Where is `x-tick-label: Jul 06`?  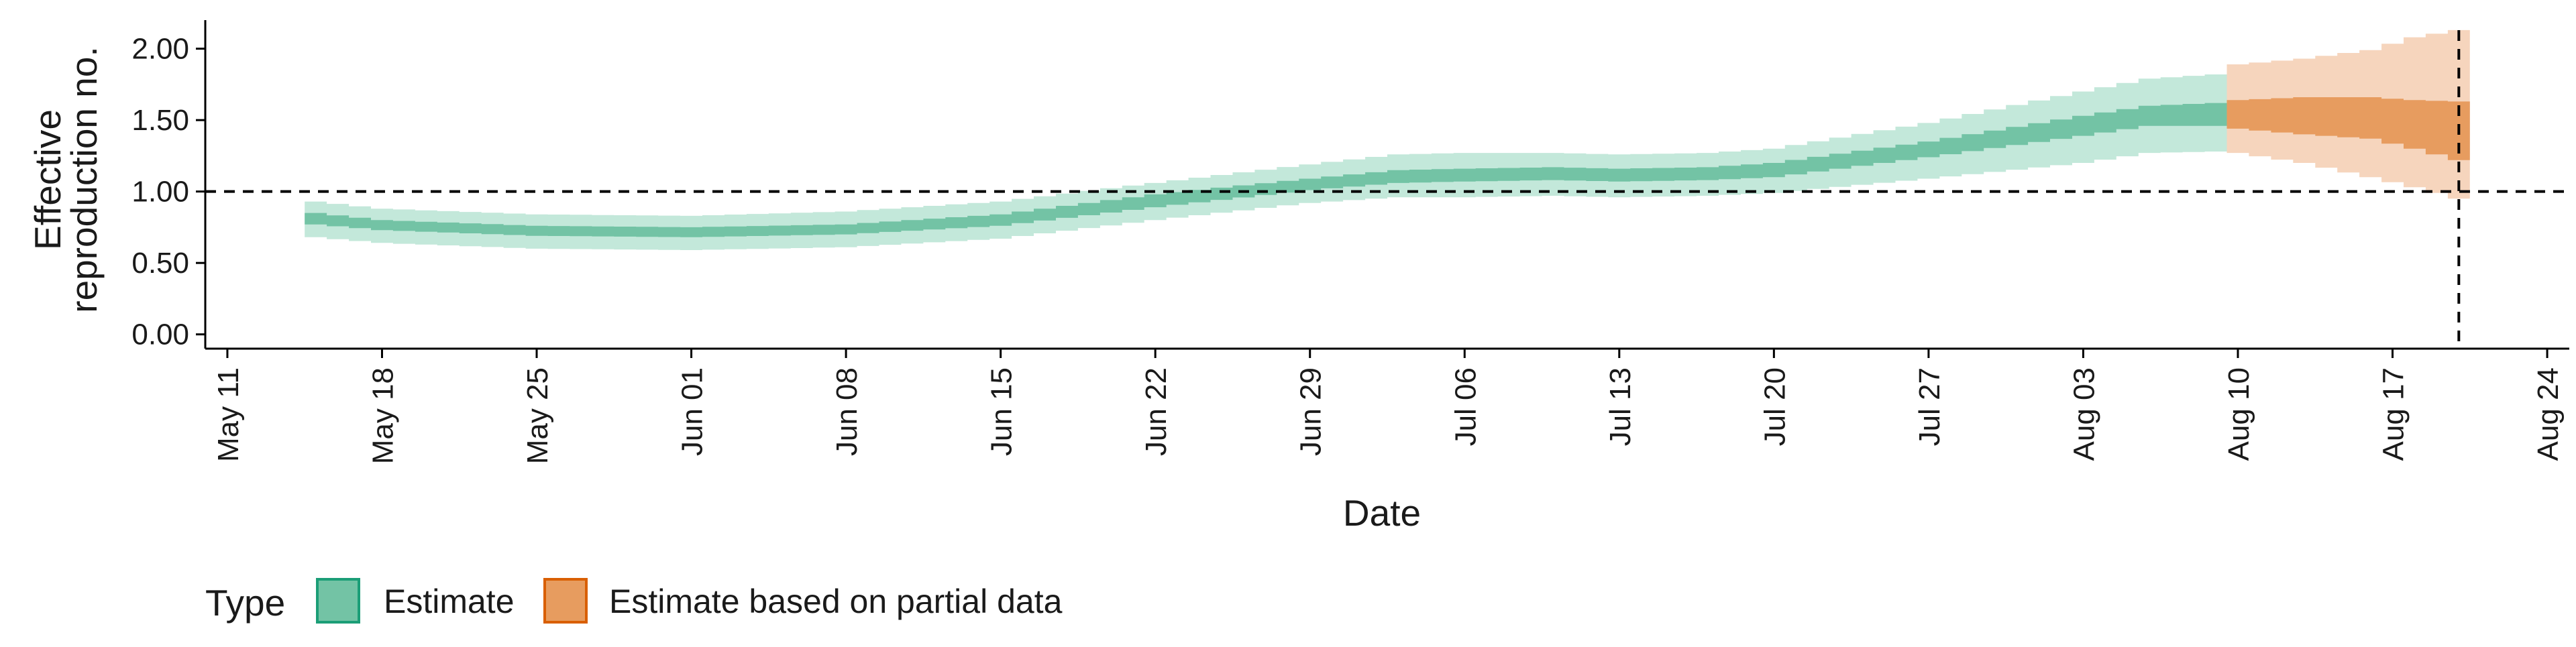
x-tick-label: Jul 06 is located at coordinates (1465, 407).